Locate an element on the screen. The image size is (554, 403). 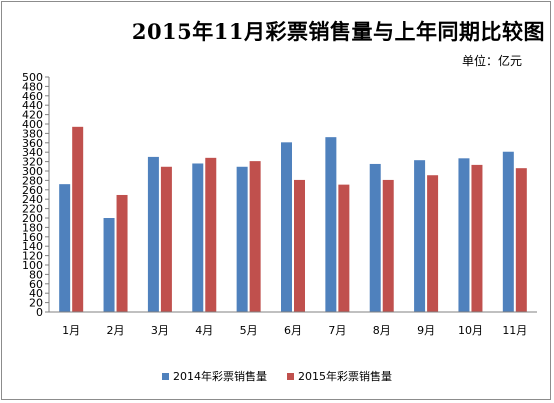
legend-label: 2014年彩票销售量 is located at coordinates (220, 376).